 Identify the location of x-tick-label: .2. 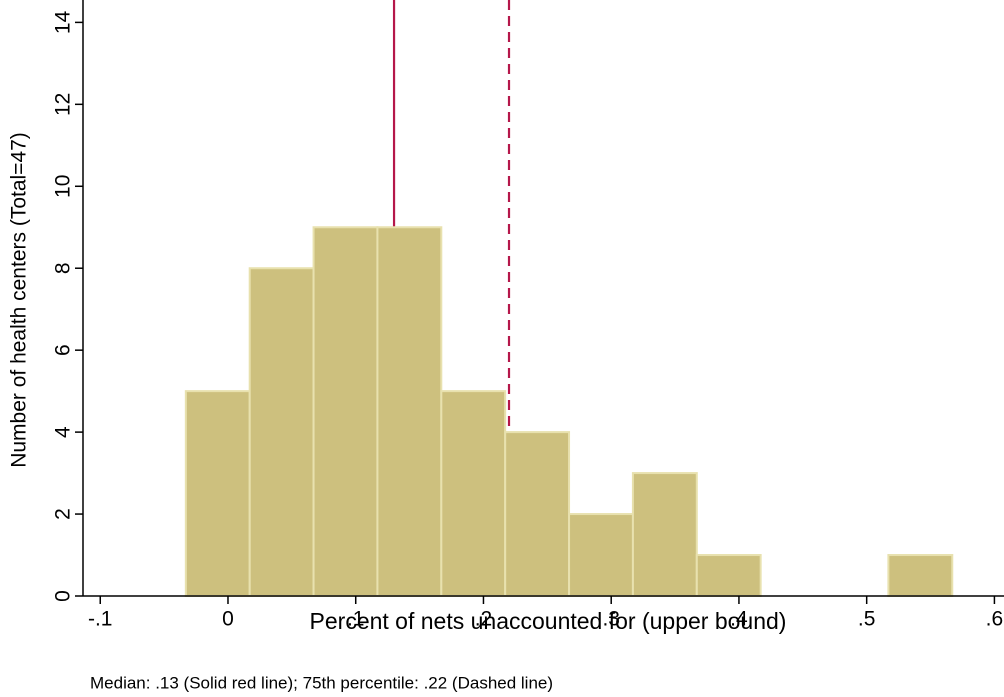
(484, 619).